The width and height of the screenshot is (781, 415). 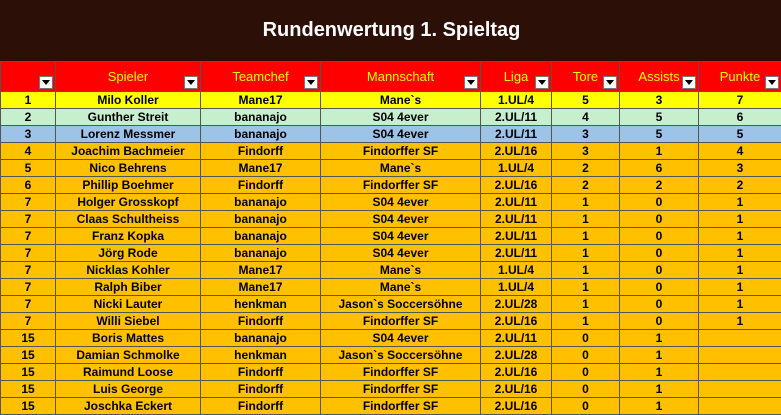 I want to click on filter-button-assists, so click(x=689, y=82).